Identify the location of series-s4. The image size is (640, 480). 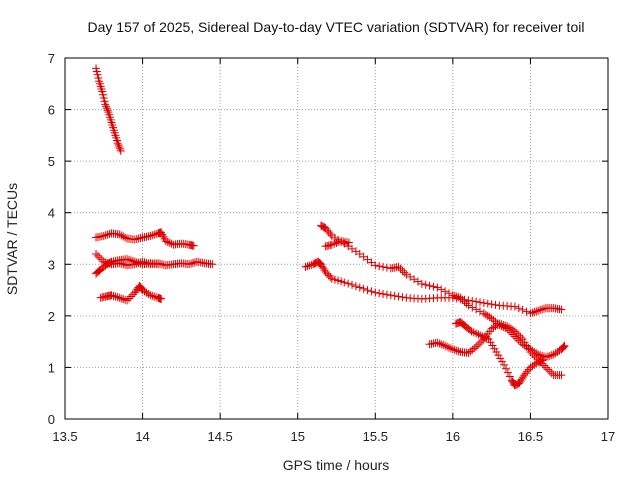
(127, 266).